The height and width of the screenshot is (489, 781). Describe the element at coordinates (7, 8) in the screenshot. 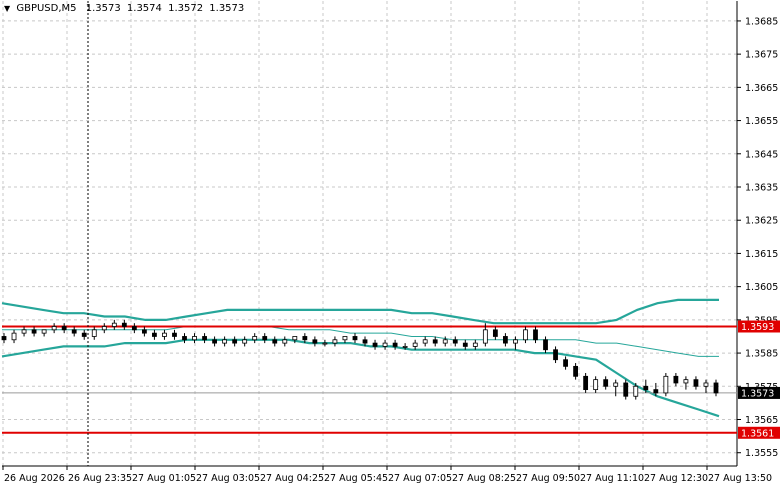

I see `collapse-arrow-icon: ▼` at that location.